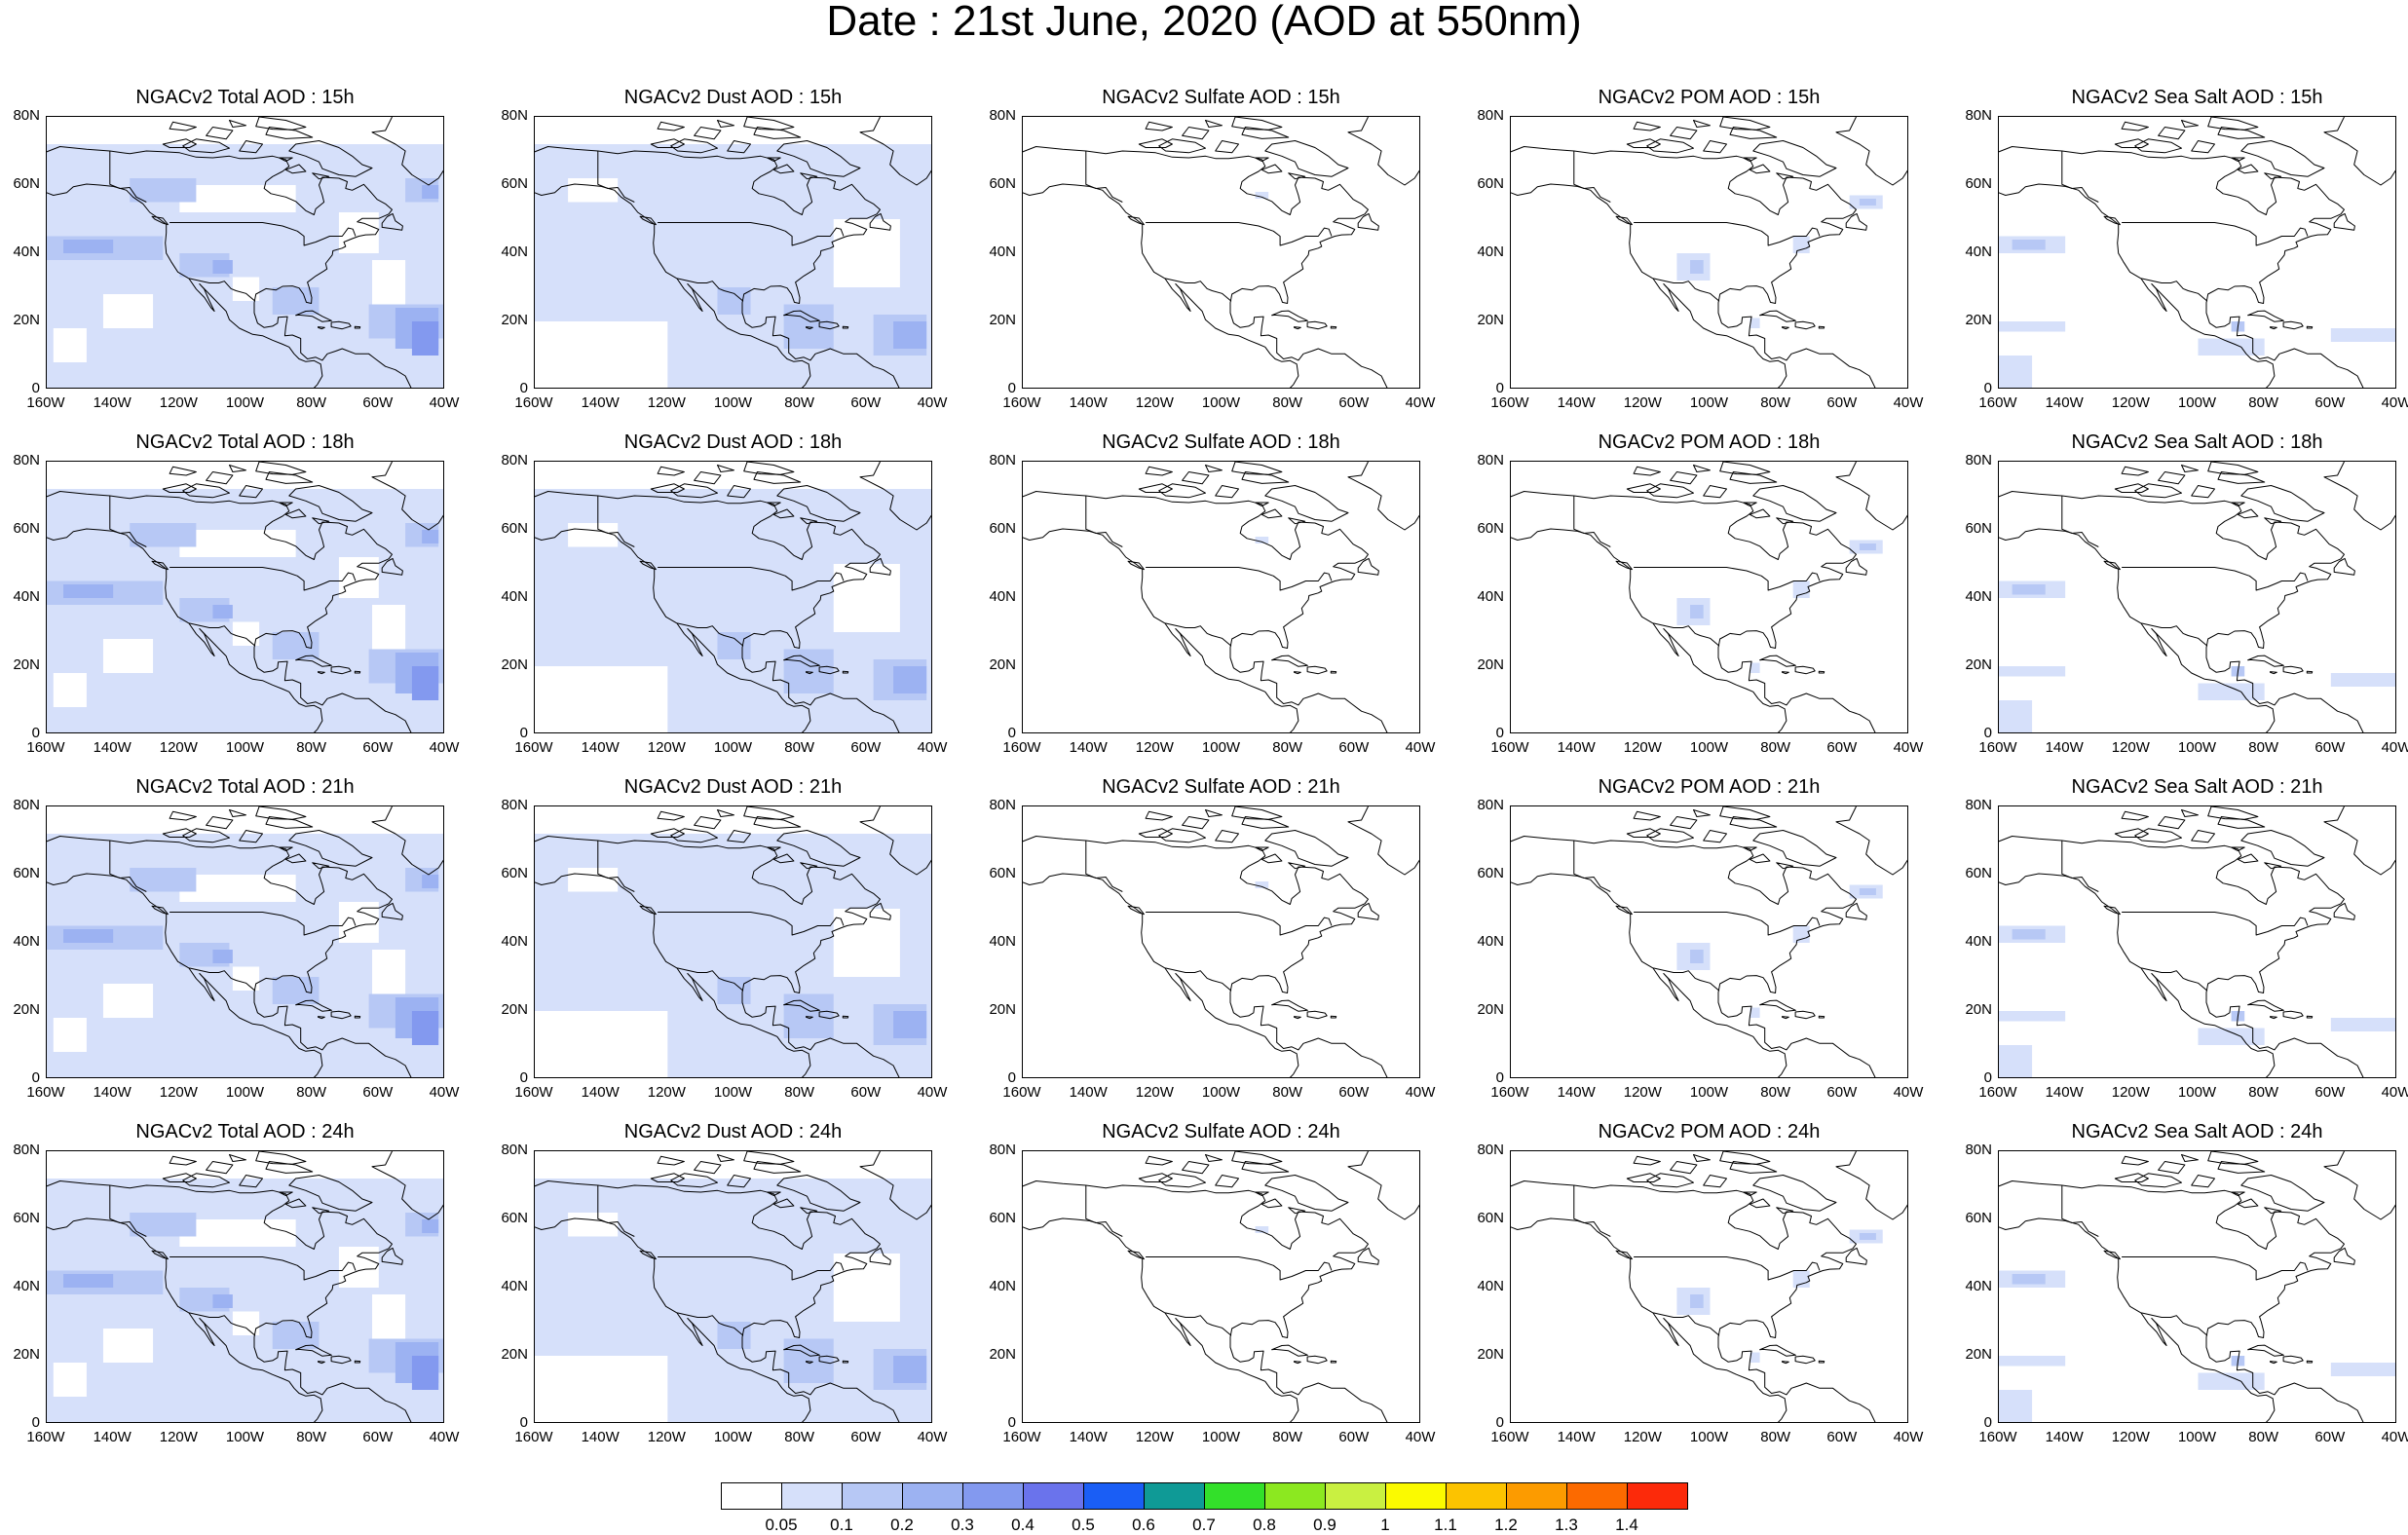 The height and width of the screenshot is (1535, 2408). What do you see at coordinates (600, 748) in the screenshot?
I see `x-tick-label: 140W` at bounding box center [600, 748].